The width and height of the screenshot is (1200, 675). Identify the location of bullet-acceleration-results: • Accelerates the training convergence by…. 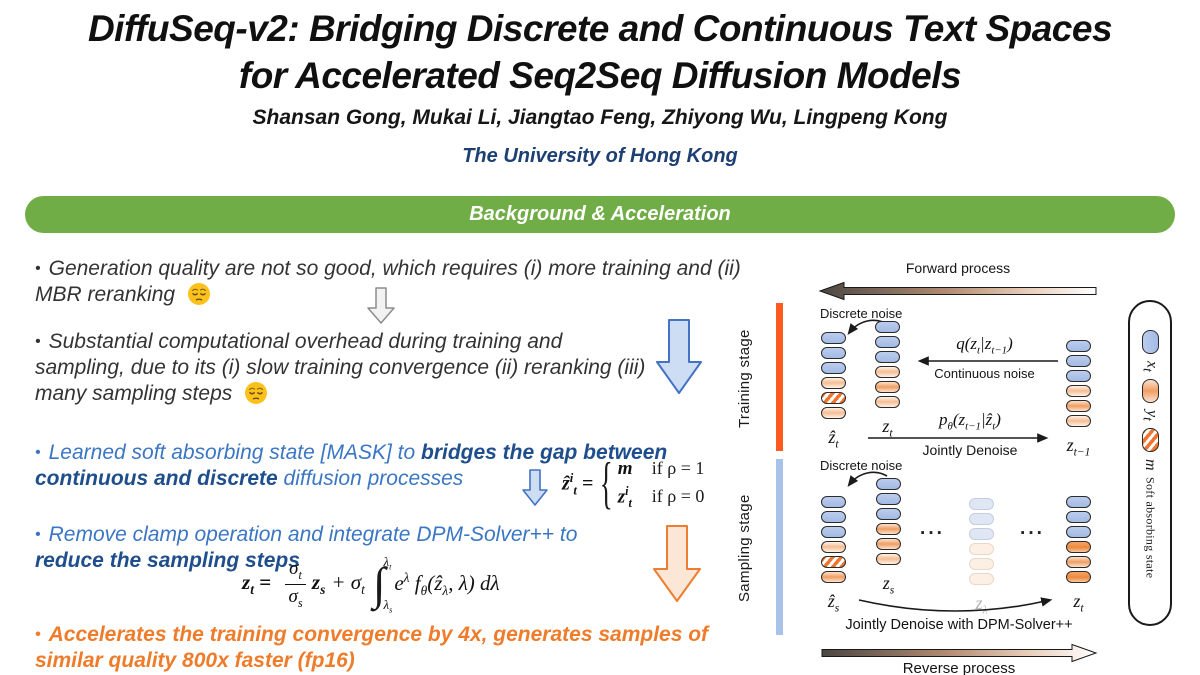
(372, 647).